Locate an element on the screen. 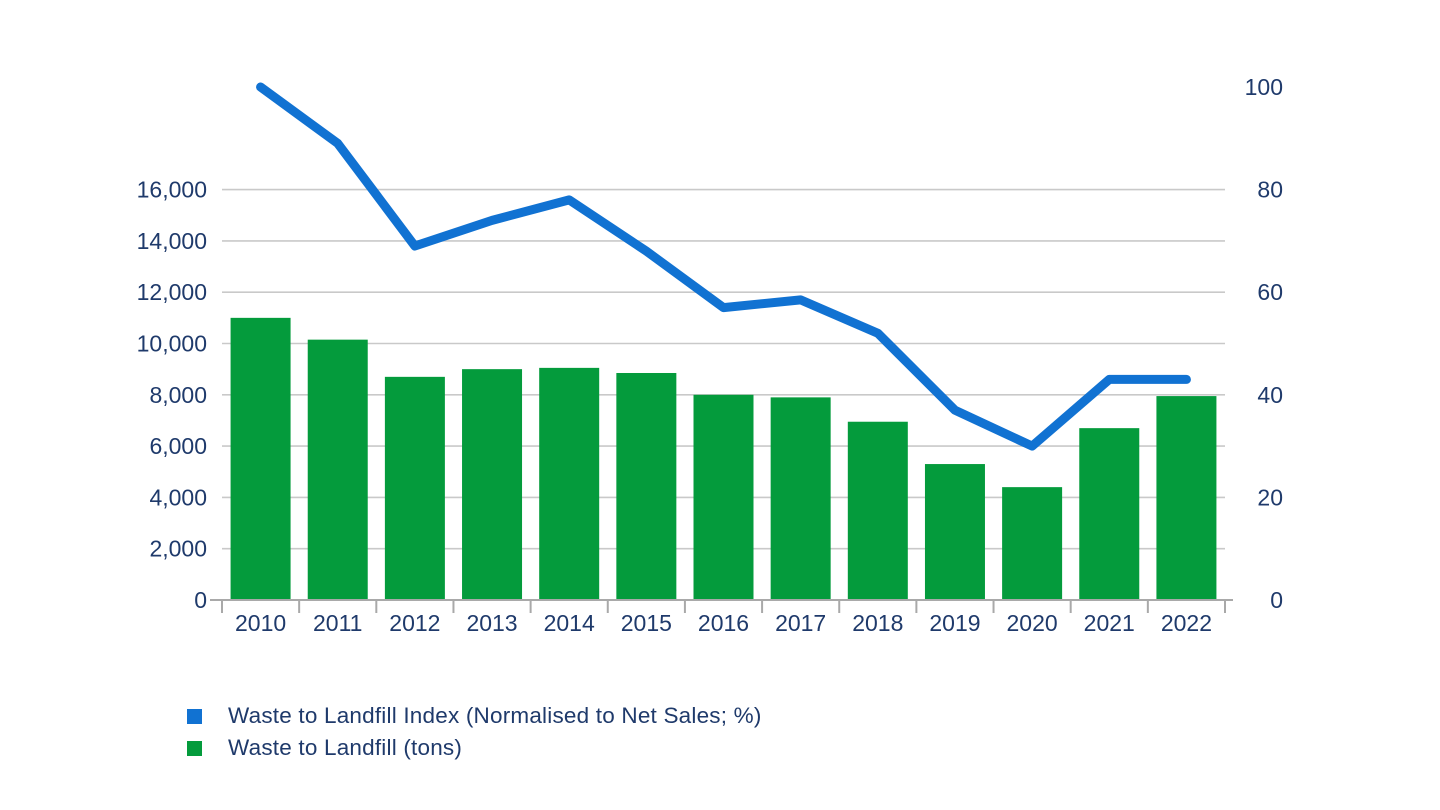  legend-swatch-blue is located at coordinates (194, 716).